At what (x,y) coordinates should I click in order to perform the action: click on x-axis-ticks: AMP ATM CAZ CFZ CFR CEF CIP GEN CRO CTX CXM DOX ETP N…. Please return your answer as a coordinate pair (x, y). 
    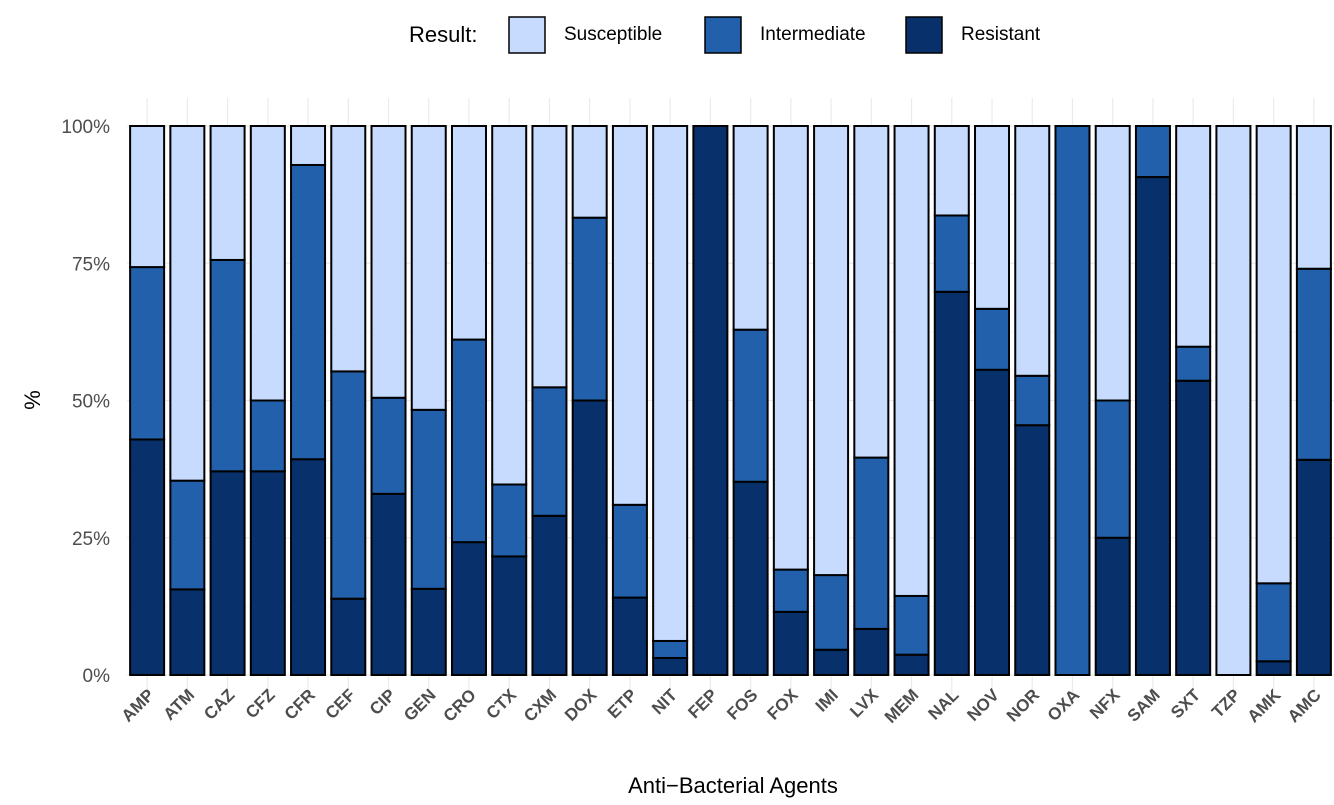
    Looking at the image, I should click on (721, 706).